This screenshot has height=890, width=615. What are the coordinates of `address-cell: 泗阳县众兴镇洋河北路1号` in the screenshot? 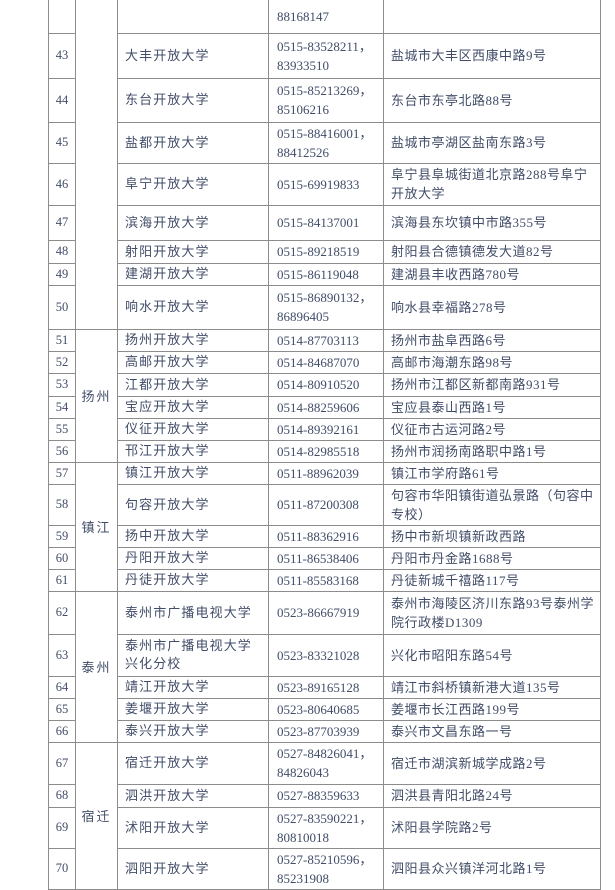 It's located at (492, 868).